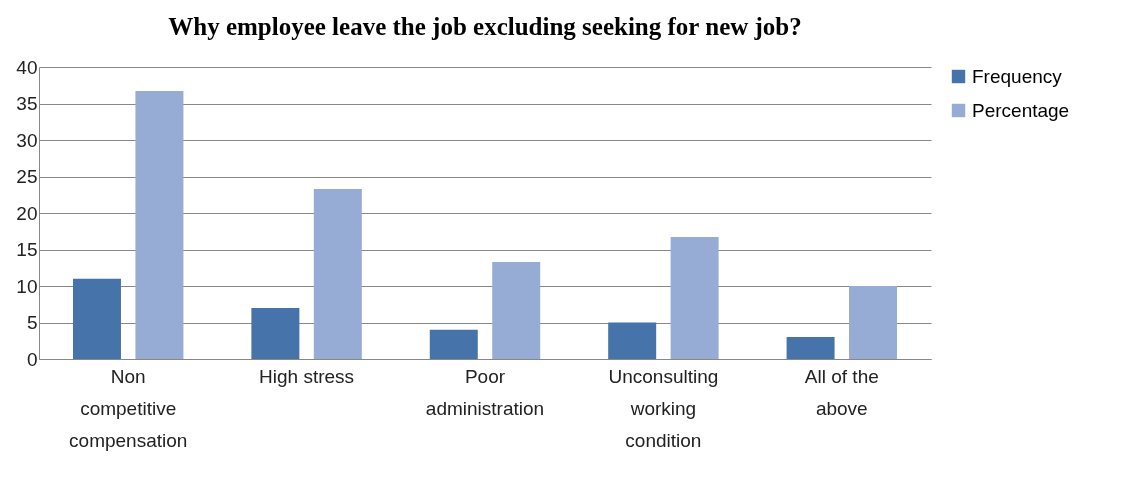 Image resolution: width=1130 pixels, height=484 pixels. I want to click on x-tick-label: High stress, so click(307, 376).